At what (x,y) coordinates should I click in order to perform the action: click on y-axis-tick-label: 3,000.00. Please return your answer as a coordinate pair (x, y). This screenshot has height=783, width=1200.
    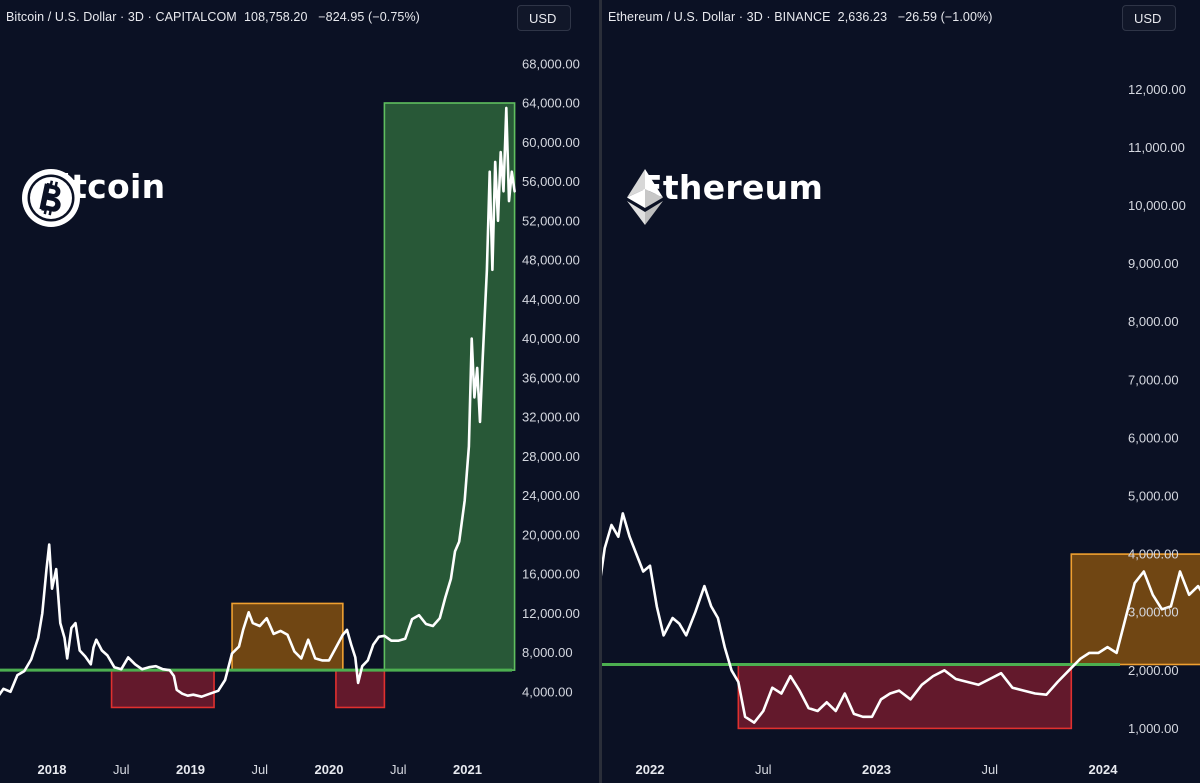
    Looking at the image, I should click on (1153, 612).